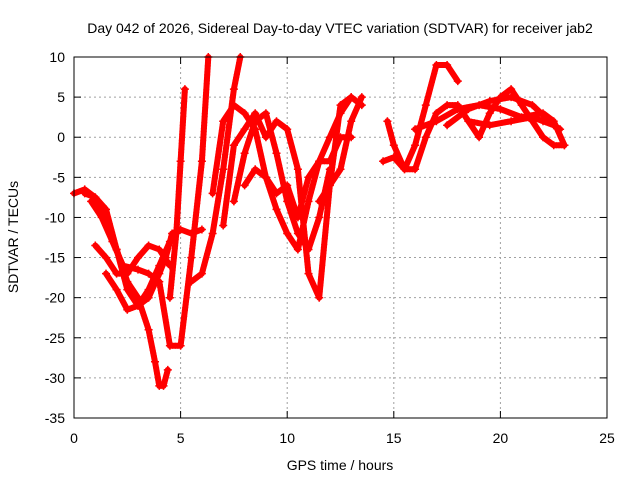 Image resolution: width=640 pixels, height=480 pixels. What do you see at coordinates (55, 258) in the screenshot?
I see `y-tick-label: -15` at bounding box center [55, 258].